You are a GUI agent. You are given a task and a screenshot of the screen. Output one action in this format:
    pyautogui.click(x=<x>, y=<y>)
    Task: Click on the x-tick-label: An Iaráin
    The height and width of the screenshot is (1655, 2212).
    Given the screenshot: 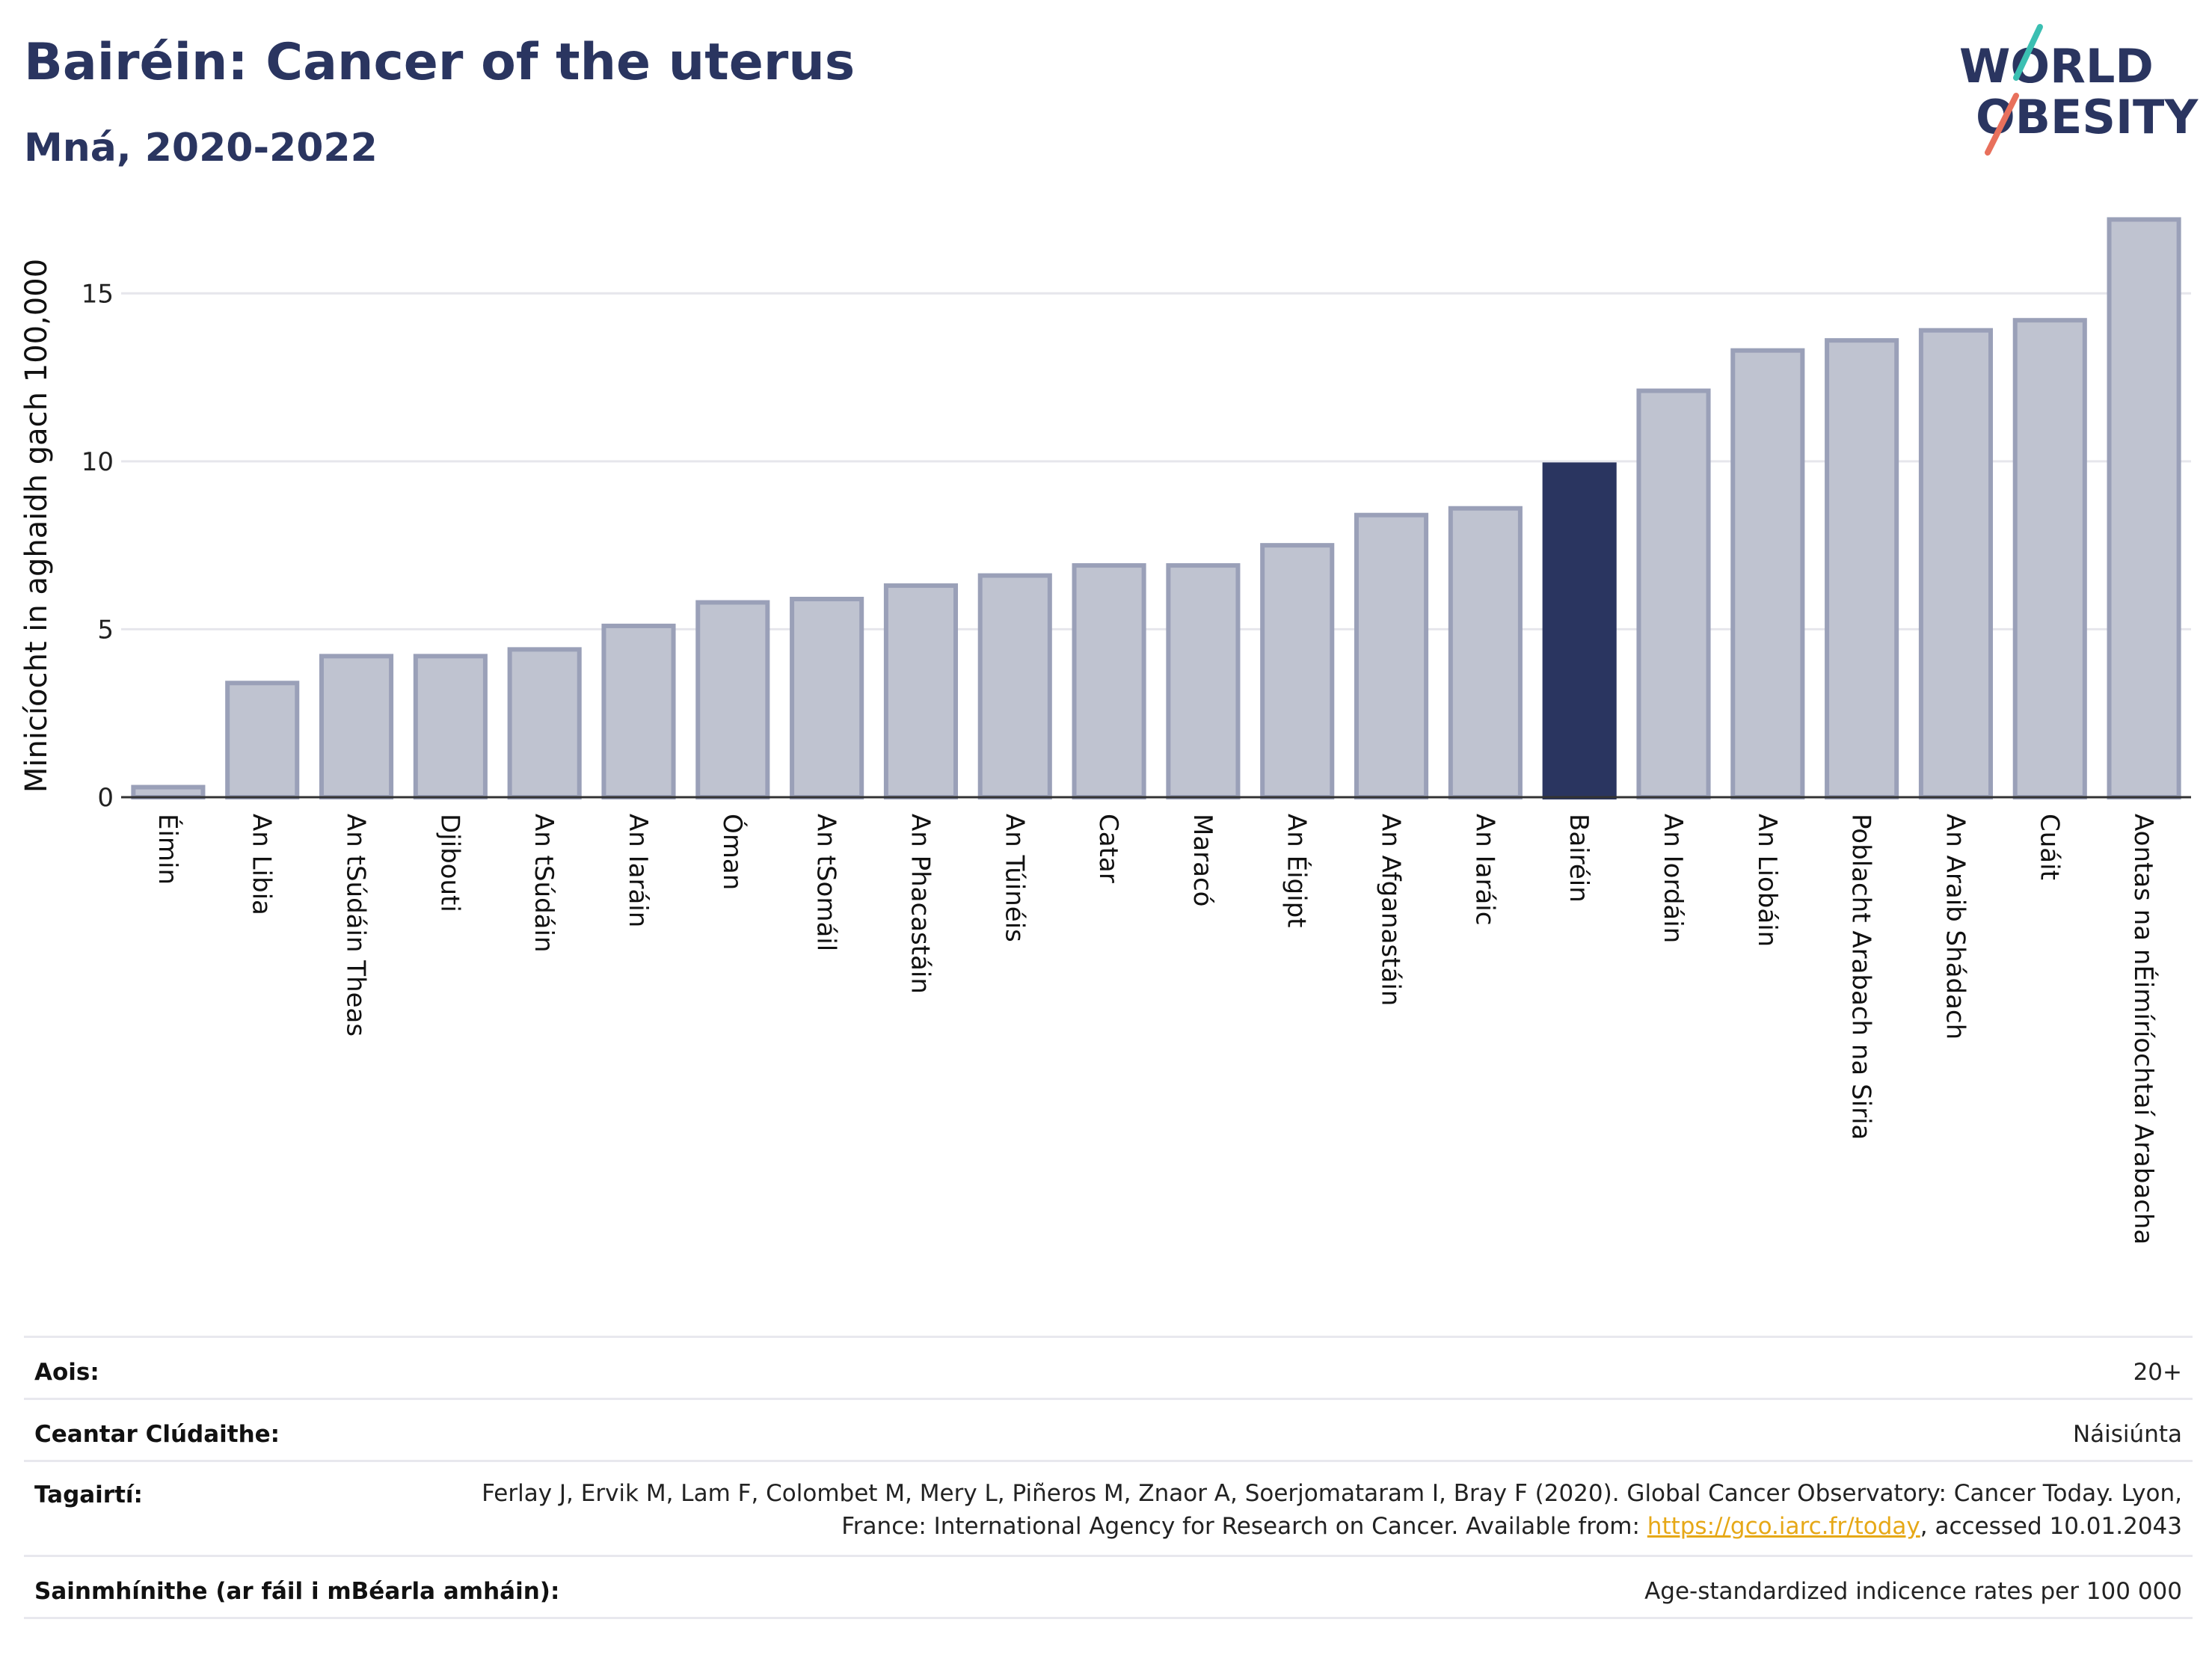 What is the action you would take?
    pyautogui.click(x=638, y=870)
    